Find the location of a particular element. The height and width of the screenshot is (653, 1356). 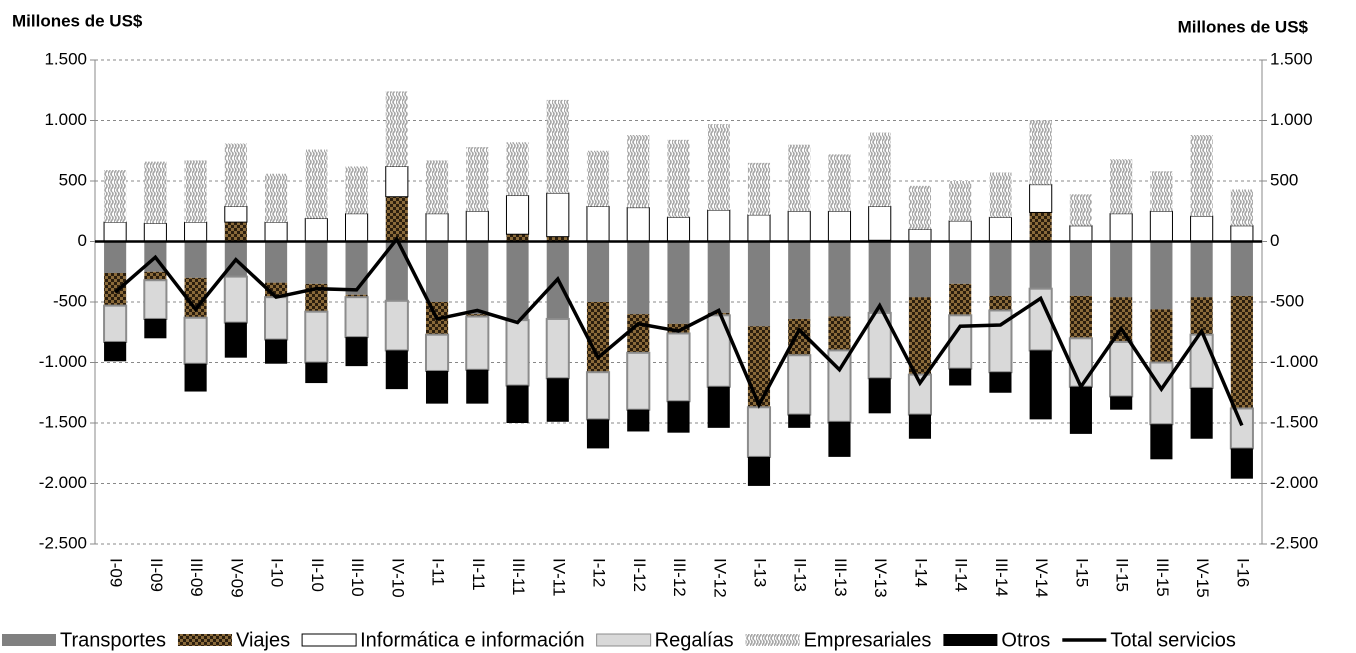

legend-label: Transportes is located at coordinates (113, 640).